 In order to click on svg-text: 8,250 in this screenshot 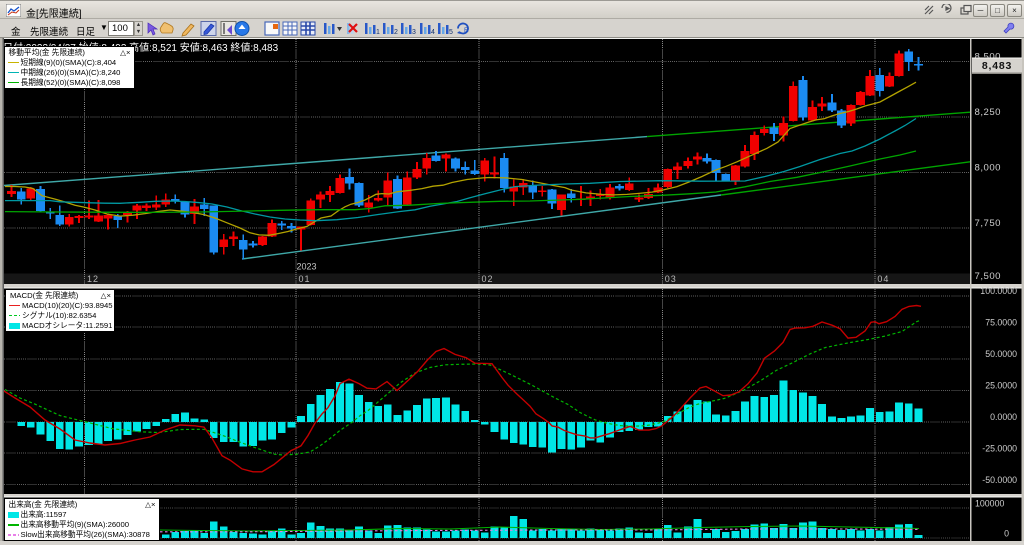, I will do `click(988, 112)`.